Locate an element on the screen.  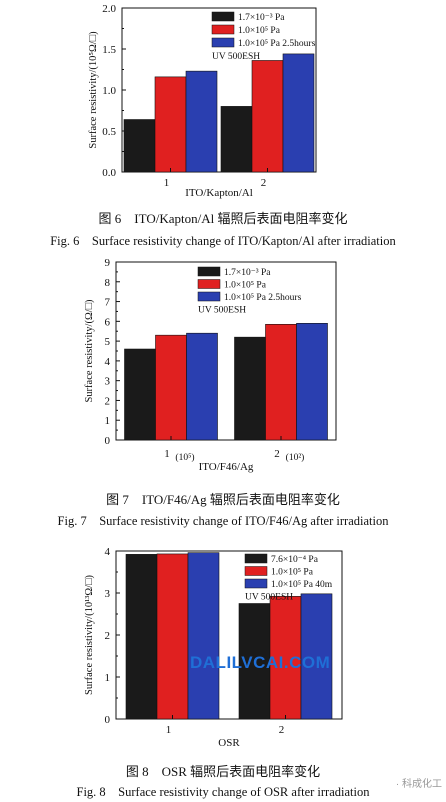
c1-x-tick-label-1: 1 is located at coordinates (167, 183).